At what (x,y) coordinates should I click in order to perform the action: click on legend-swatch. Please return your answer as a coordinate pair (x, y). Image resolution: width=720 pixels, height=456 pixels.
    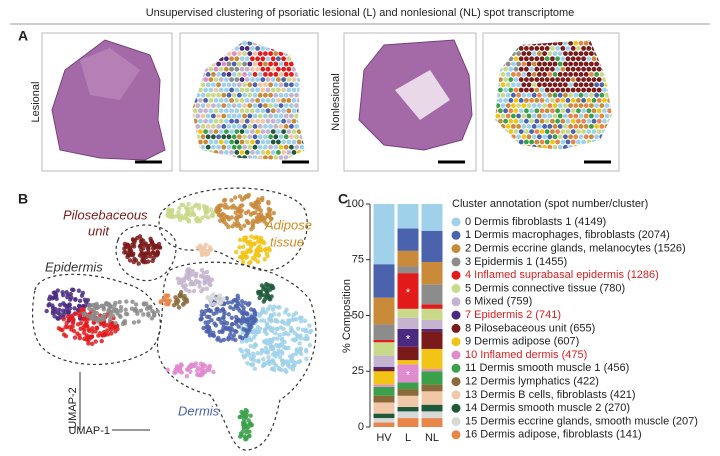
    Looking at the image, I should click on (456, 302).